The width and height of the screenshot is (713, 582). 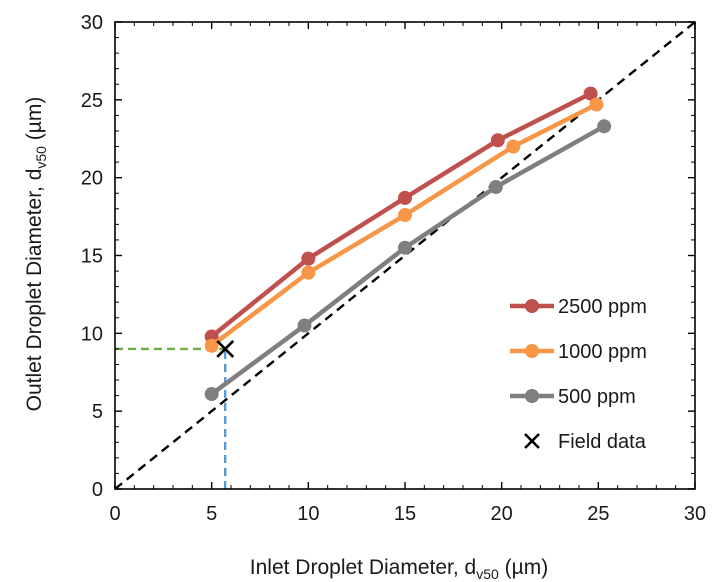 What do you see at coordinates (97, 490) in the screenshot?
I see `y-tick-label: 0` at bounding box center [97, 490].